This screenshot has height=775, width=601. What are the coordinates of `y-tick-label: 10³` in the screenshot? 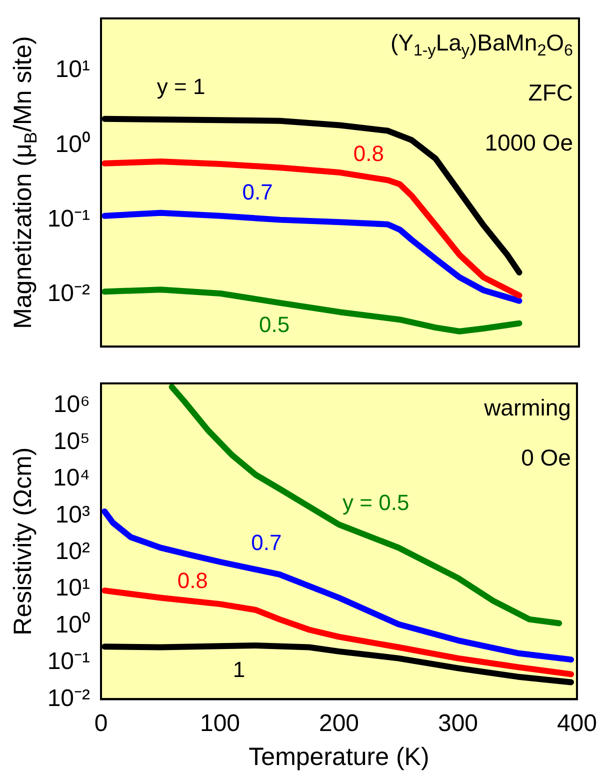 It's located at (72, 514).